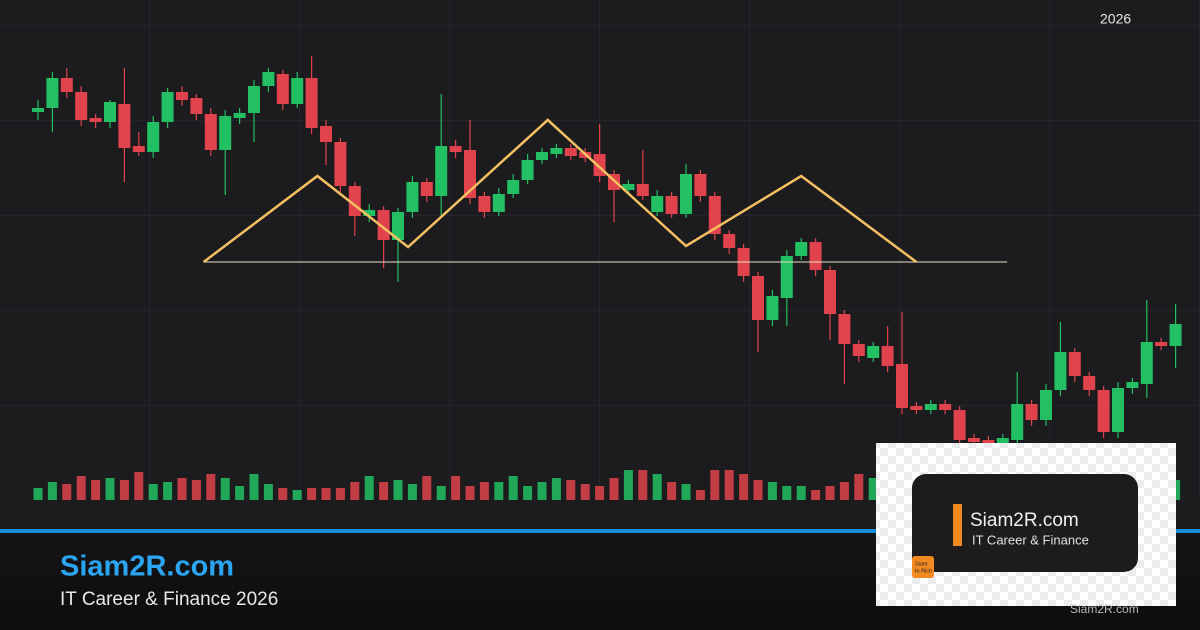 Image resolution: width=1200 pixels, height=630 pixels. Describe the element at coordinates (1104, 609) in the screenshot. I see `watermark: Siam2R.com` at that location.